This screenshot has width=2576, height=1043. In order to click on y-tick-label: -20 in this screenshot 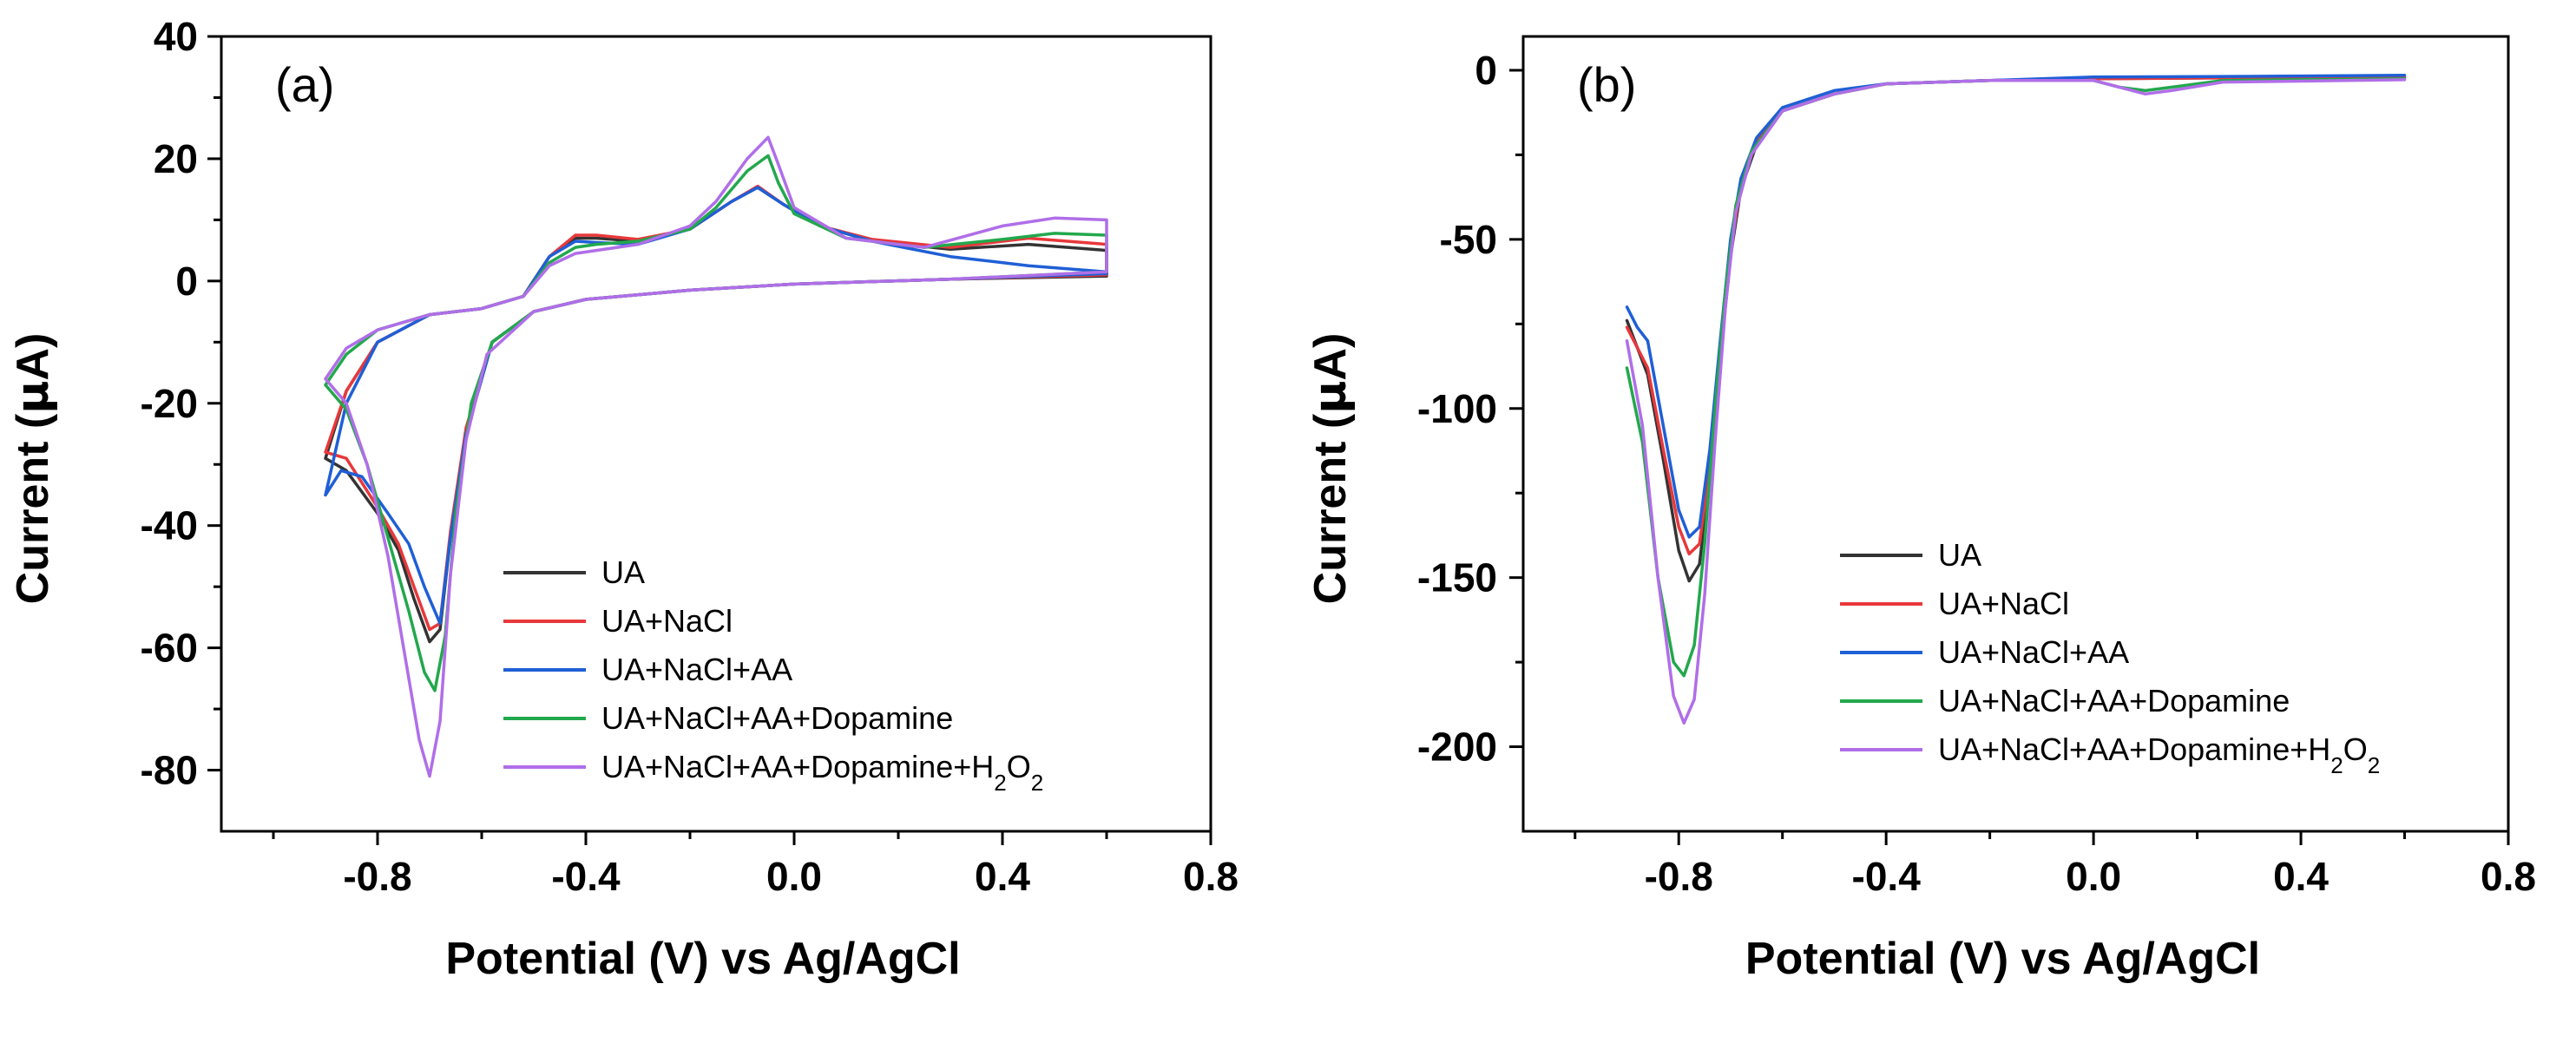, I will do `click(169, 404)`.